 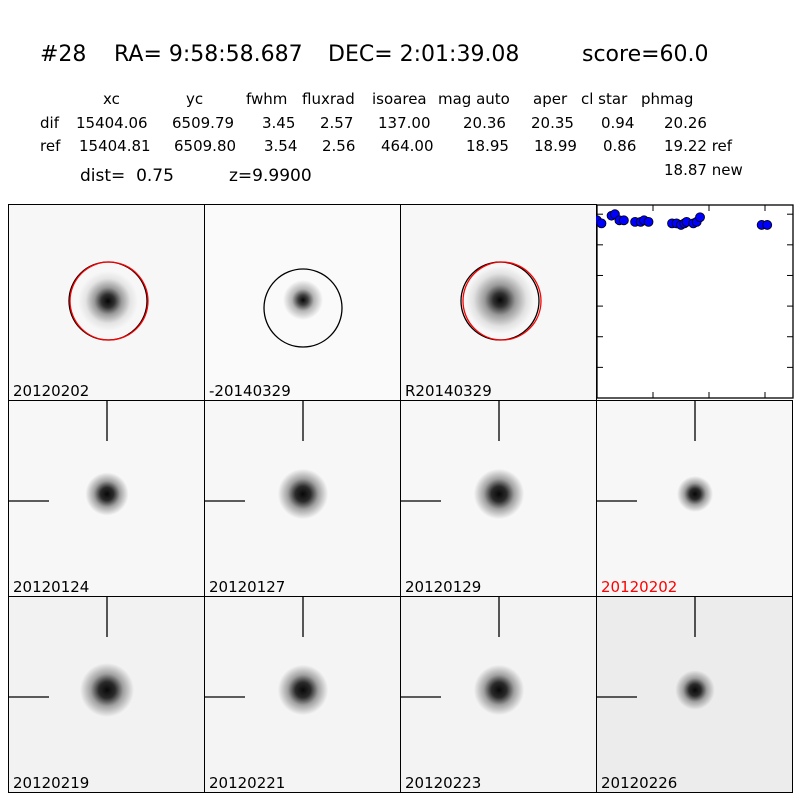 What do you see at coordinates (404, 123) in the screenshot?
I see `dif-isoarea: 137.00` at bounding box center [404, 123].